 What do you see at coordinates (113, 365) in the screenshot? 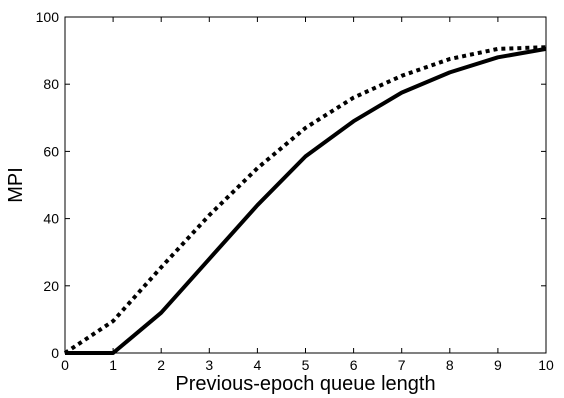
I see `x-tick-label: 1` at bounding box center [113, 365].